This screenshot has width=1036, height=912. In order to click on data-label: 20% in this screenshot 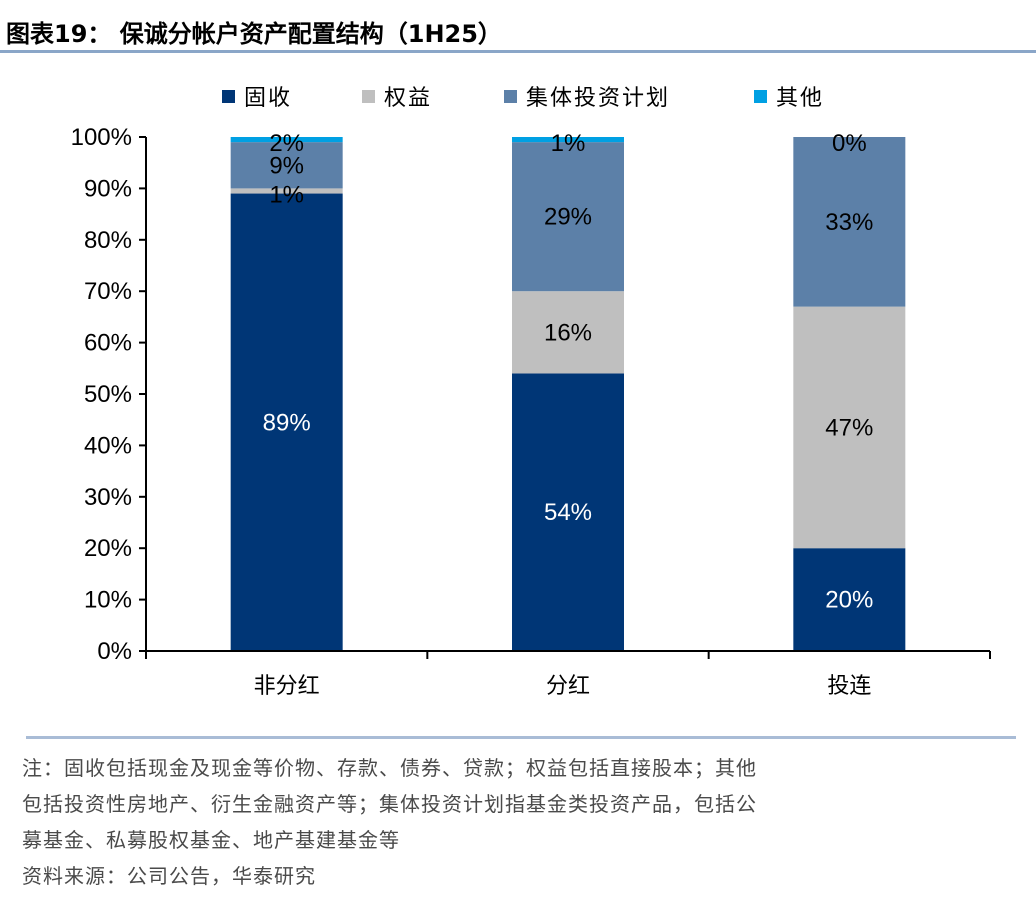, I will do `click(849, 600)`.